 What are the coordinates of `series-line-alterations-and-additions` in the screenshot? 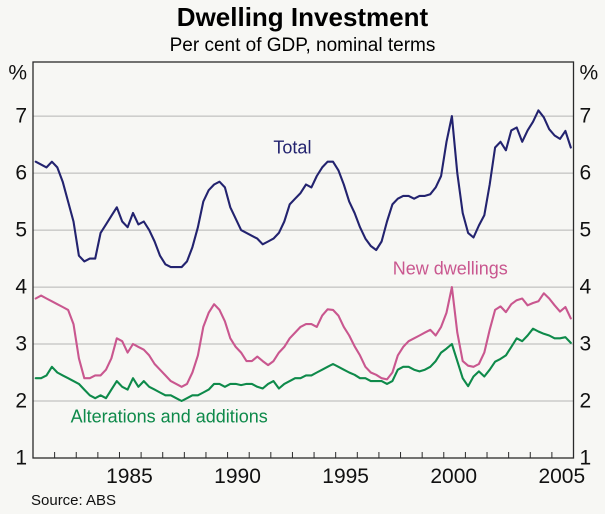 It's located at (303, 365).